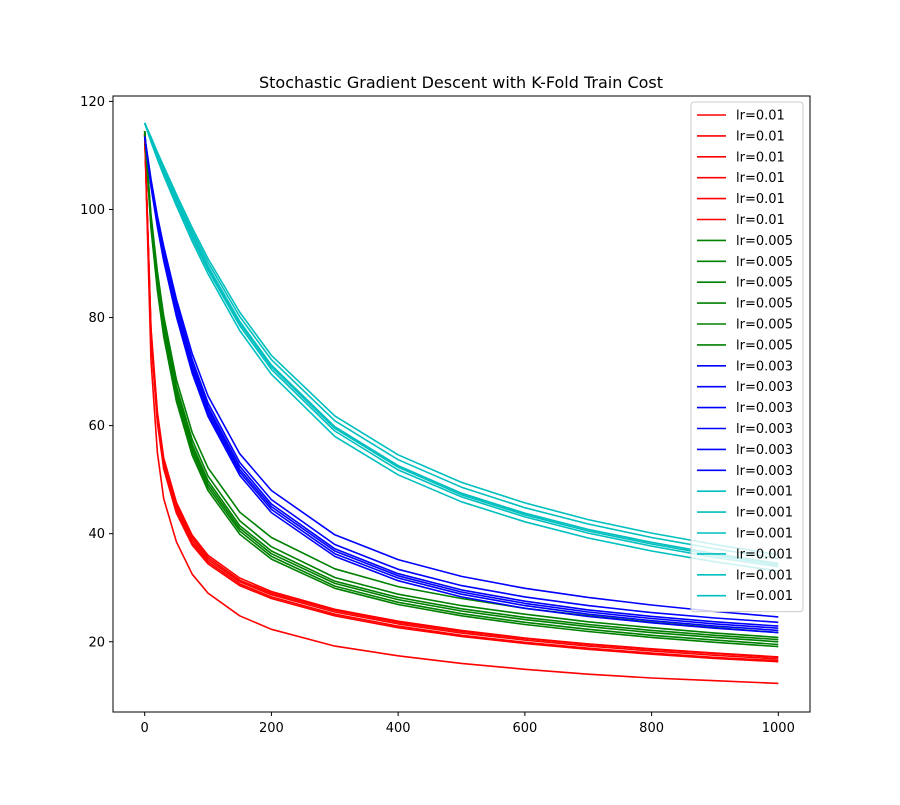  I want to click on y-tick-label: 120, so click(92, 102).